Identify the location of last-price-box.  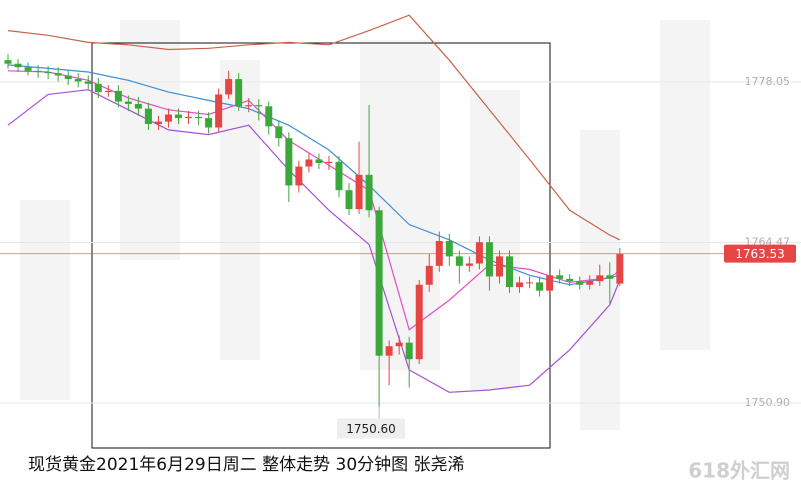
(760, 253).